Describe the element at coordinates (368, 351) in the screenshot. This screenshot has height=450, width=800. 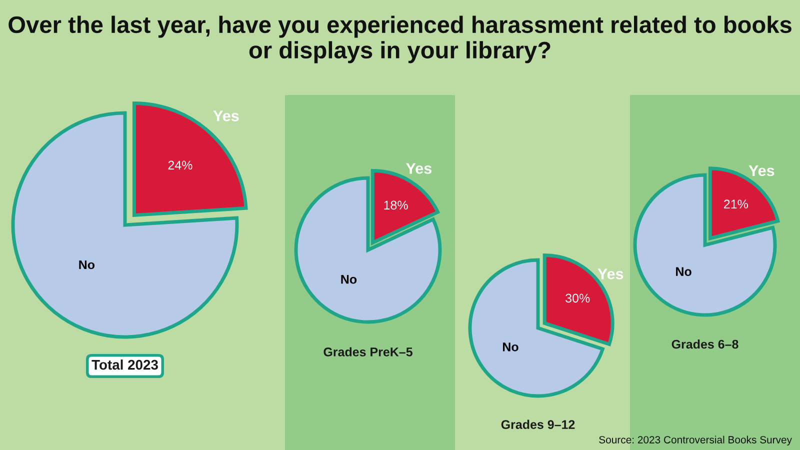
I see `text: Grades PreK–5` at that location.